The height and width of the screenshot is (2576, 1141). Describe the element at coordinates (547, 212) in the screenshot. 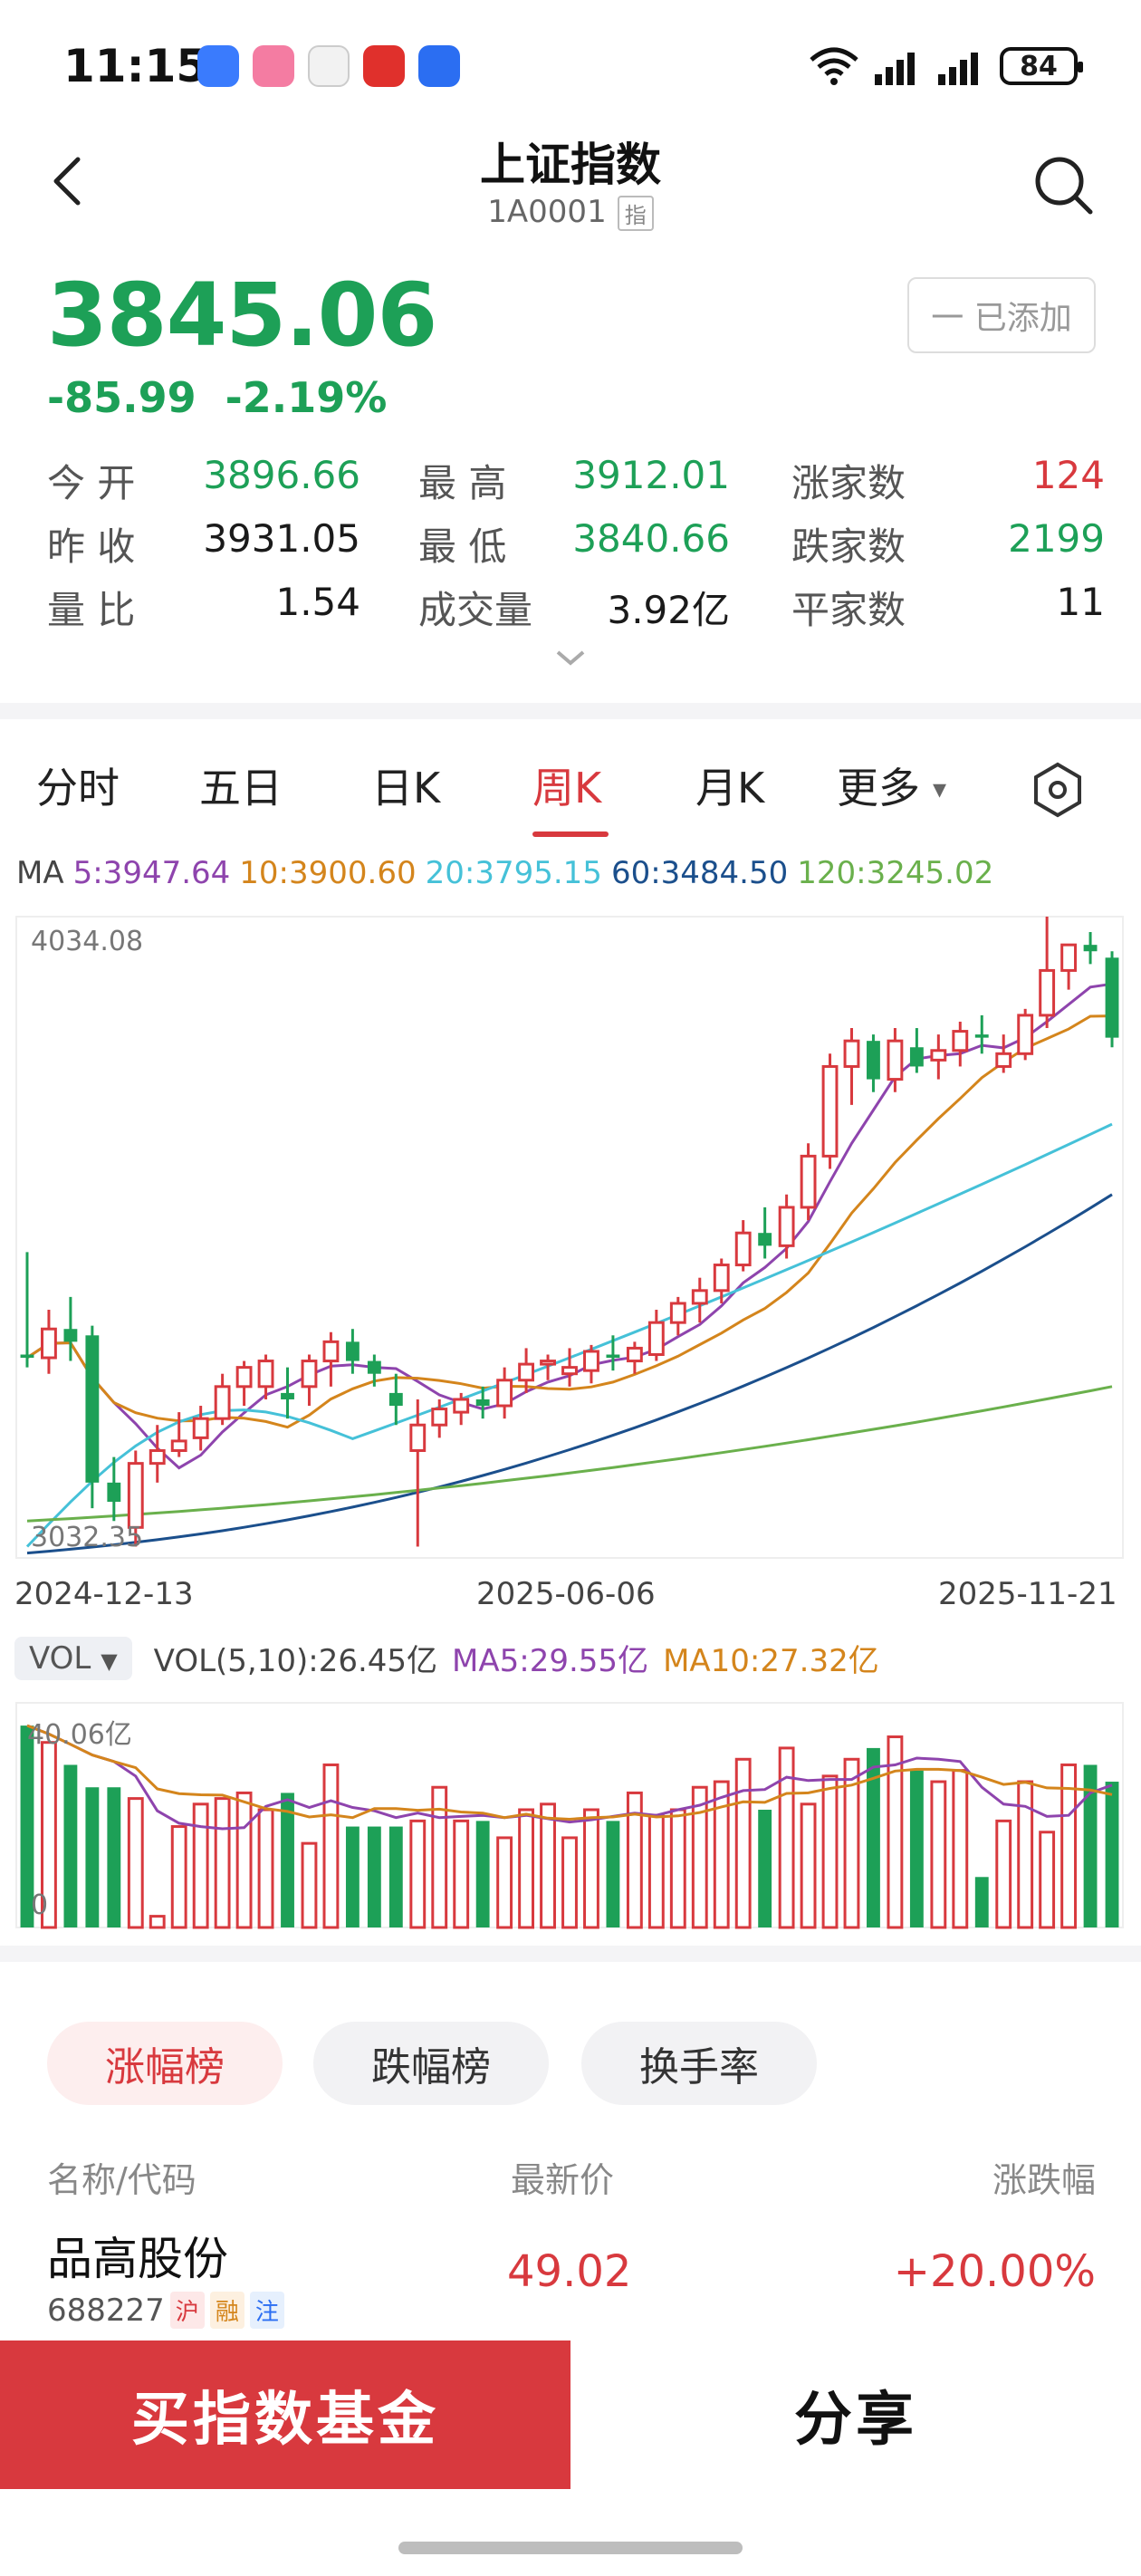

I see `index-code-text: 1A0001` at that location.